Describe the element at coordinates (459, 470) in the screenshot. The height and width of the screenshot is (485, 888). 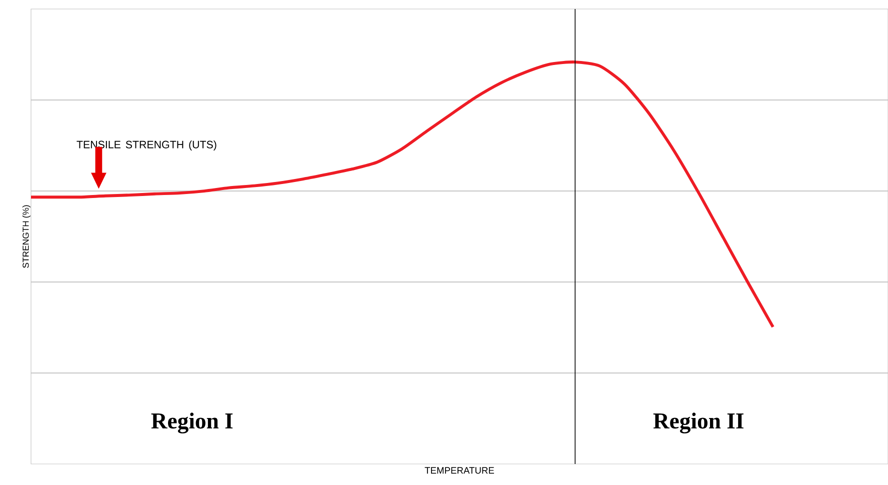
I see `x-axis-title: TEMPERATURE` at that location.